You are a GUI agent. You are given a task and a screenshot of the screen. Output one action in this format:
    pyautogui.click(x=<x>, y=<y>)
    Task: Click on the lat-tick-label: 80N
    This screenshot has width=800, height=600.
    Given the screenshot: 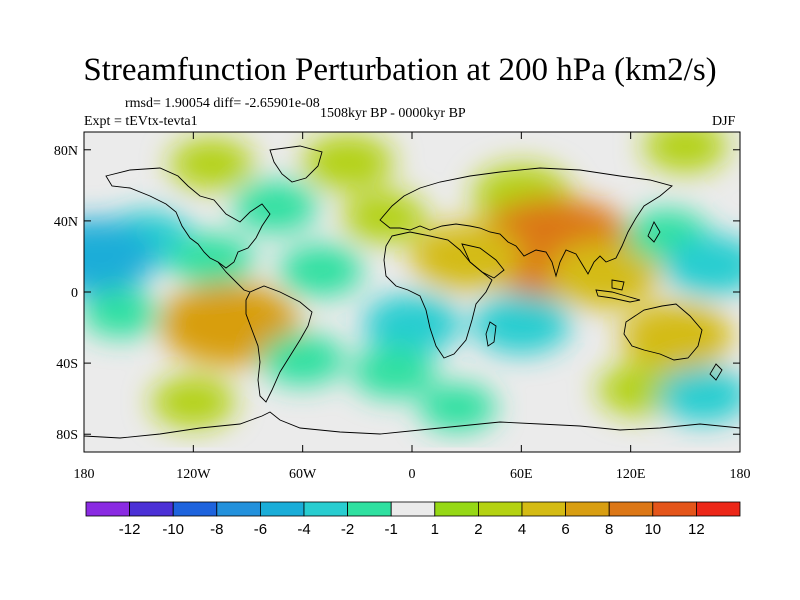 What is the action you would take?
    pyautogui.click(x=66, y=151)
    